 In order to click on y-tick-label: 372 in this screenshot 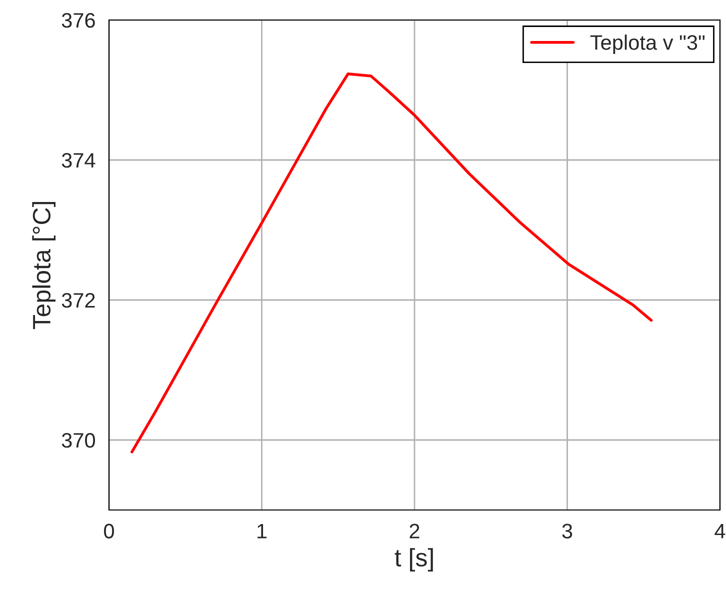, I will do `click(78, 300)`.